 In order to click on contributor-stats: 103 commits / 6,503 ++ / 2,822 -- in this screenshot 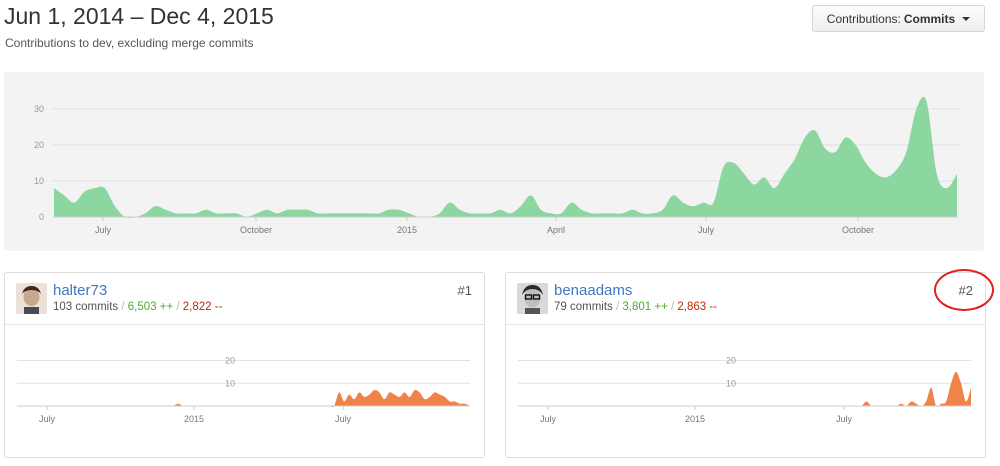, I will do `click(138, 307)`.